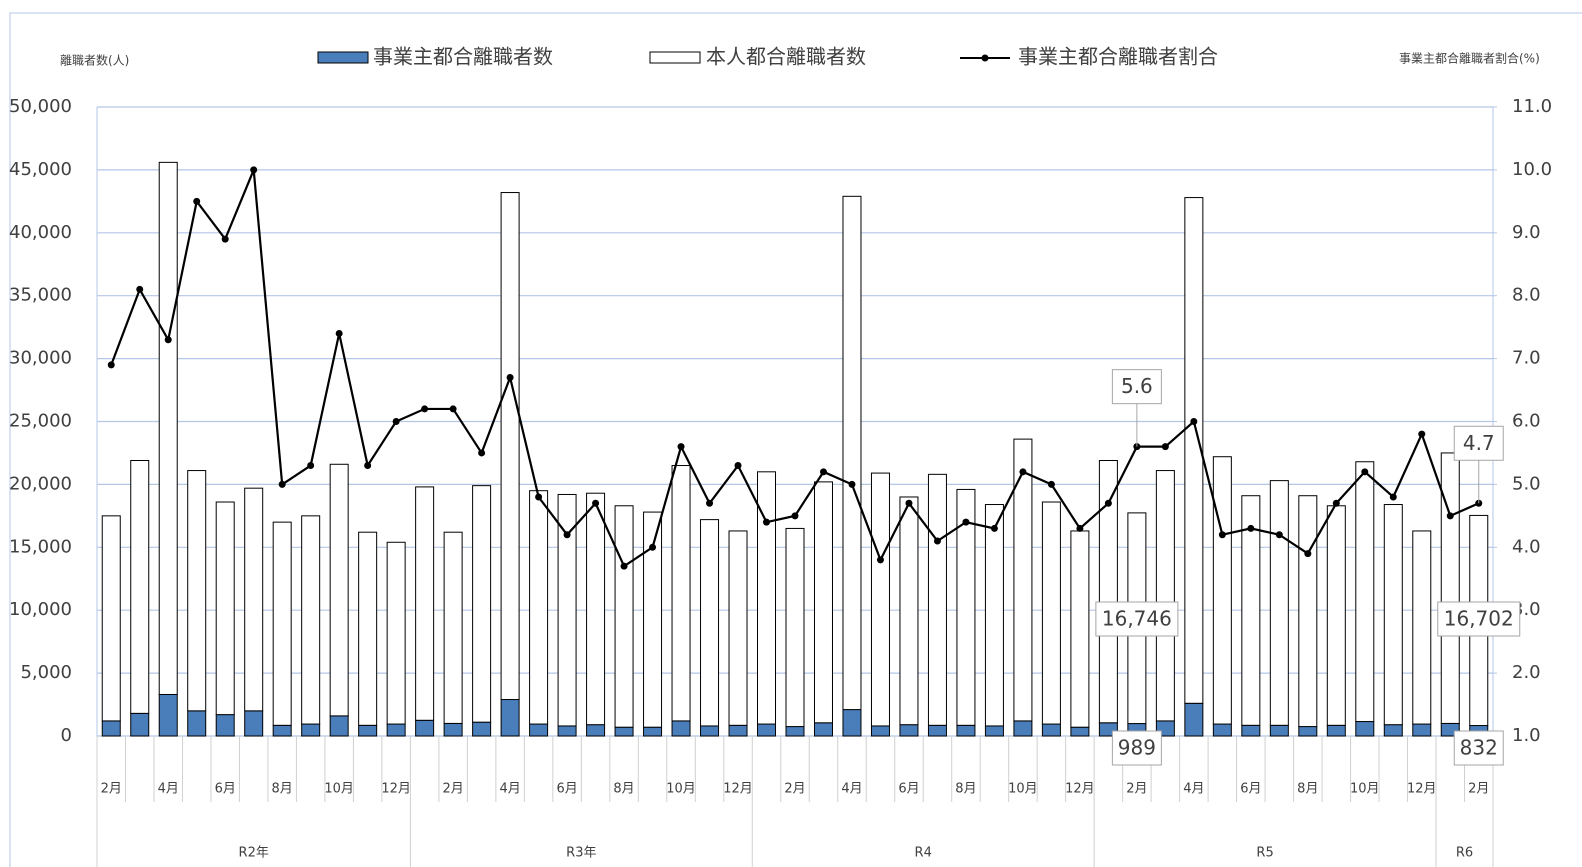  I want to click on data-label: 16,746, so click(1137, 619).